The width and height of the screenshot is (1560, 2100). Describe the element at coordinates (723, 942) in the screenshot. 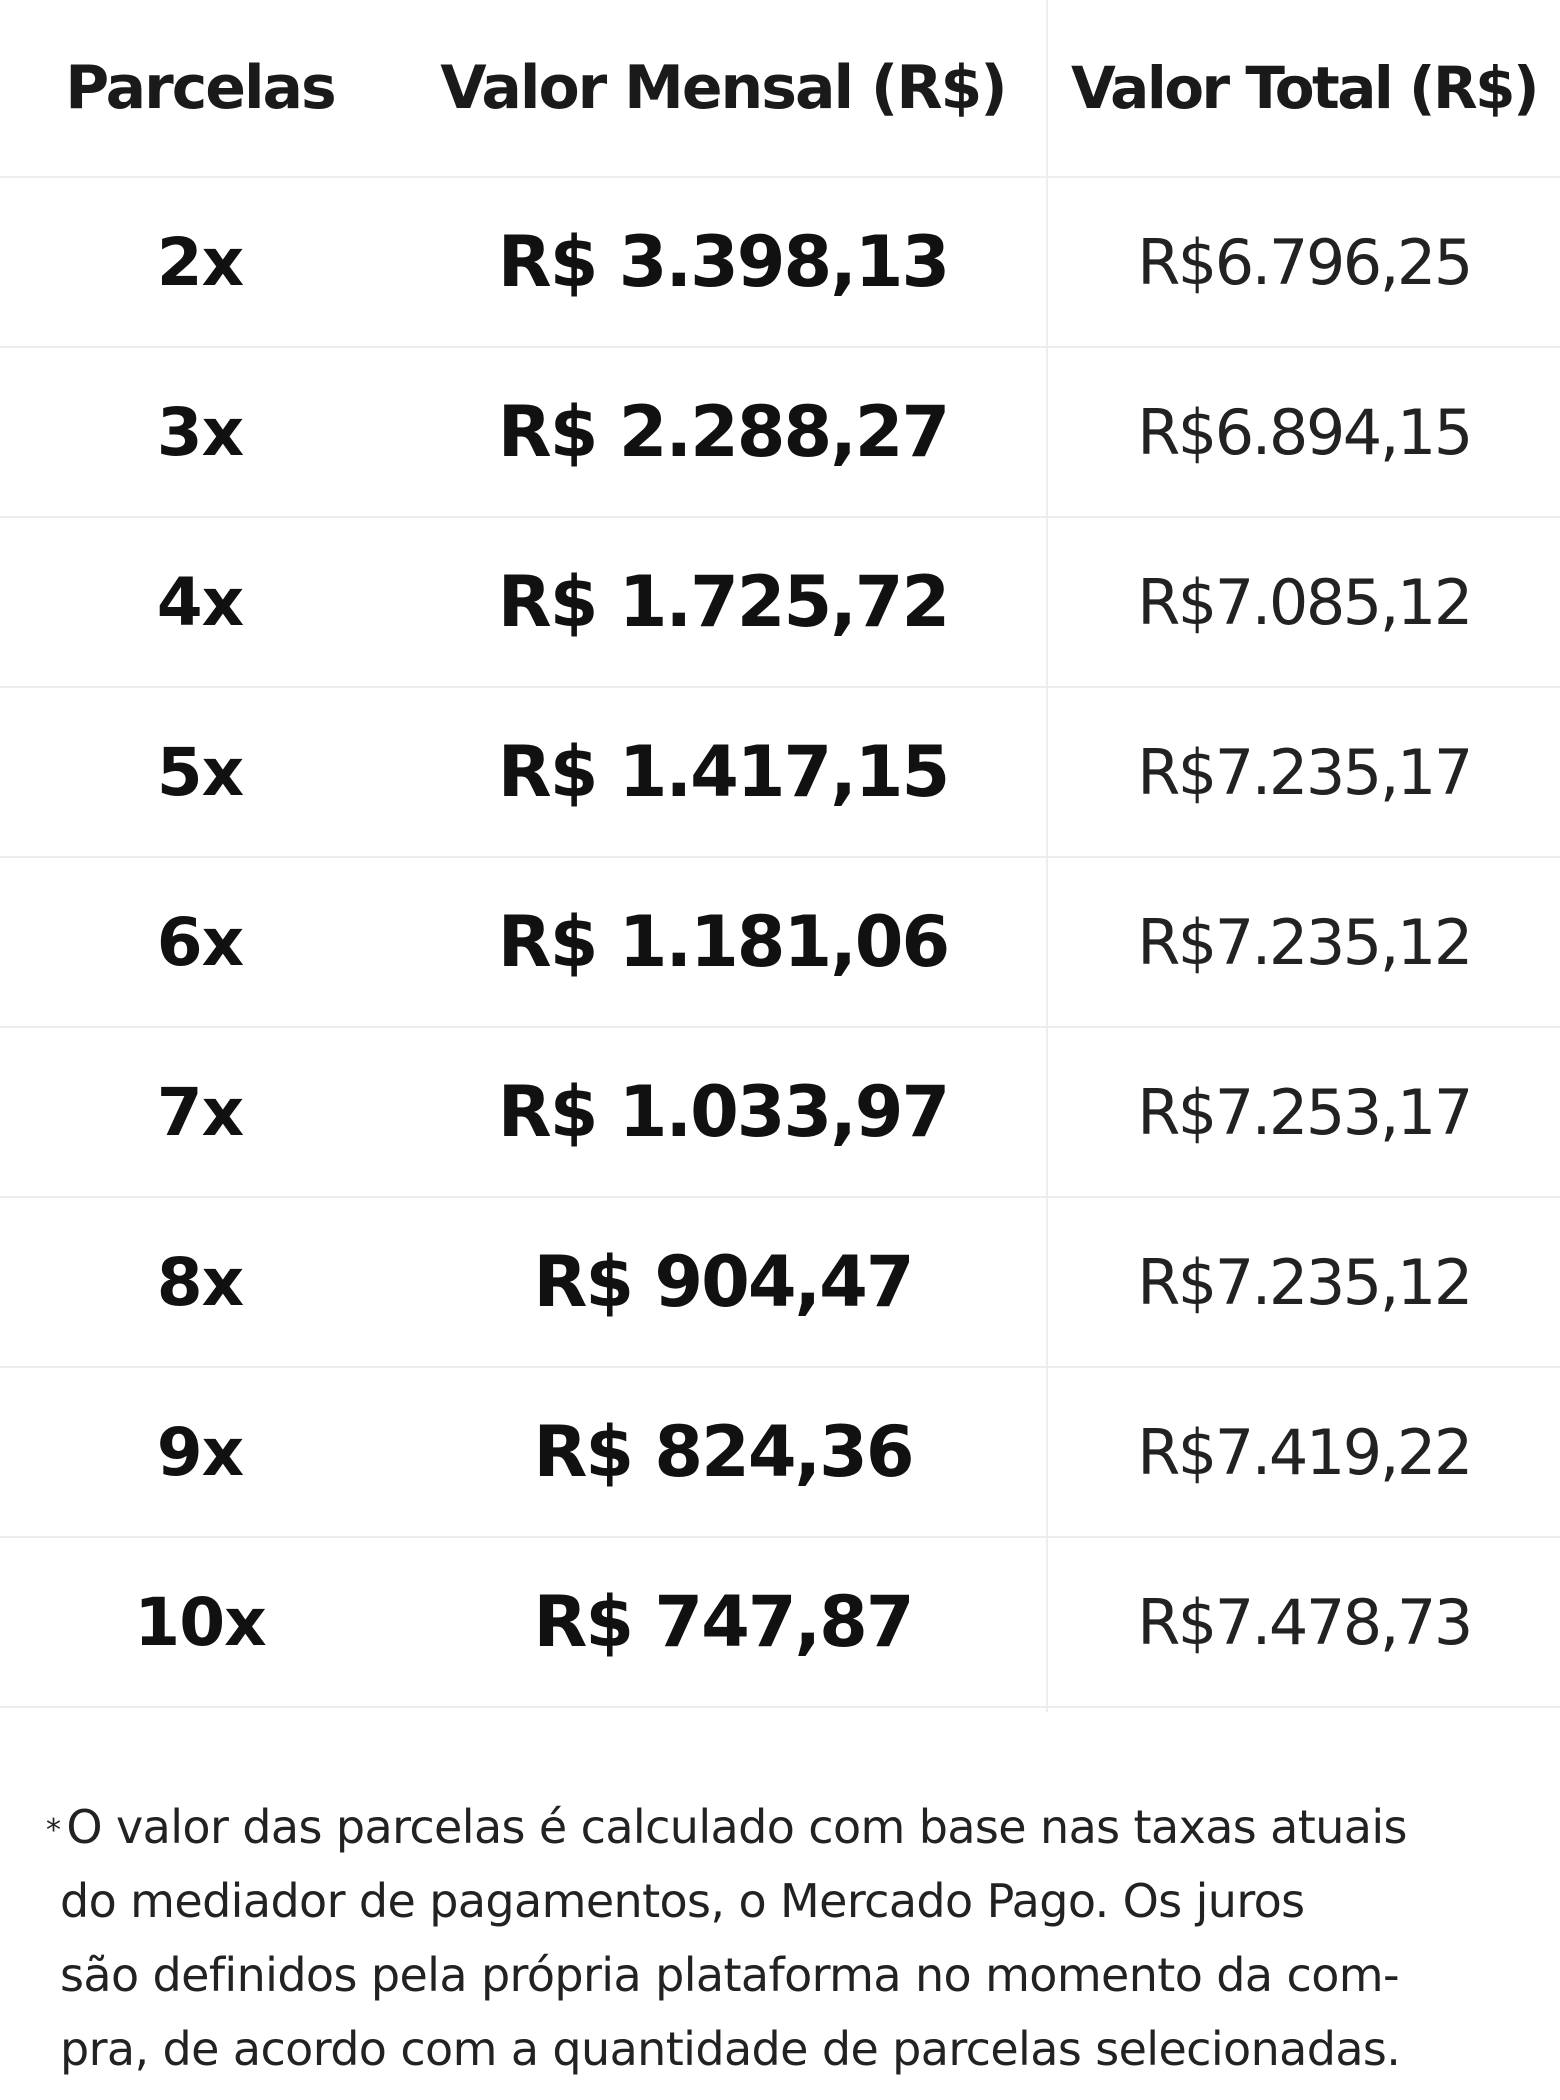

I see `monthly-value-cell: R$ 1.181,06` at that location.